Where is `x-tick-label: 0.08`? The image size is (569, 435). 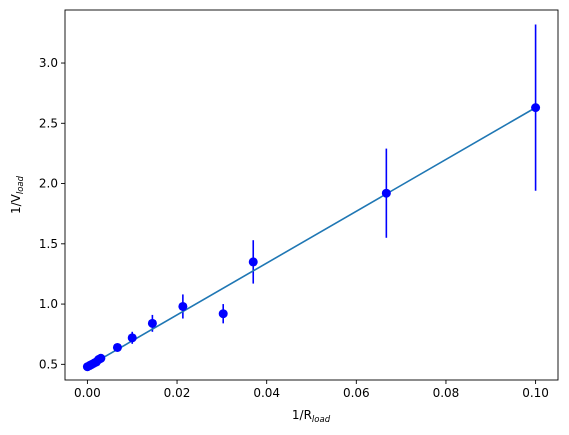 x-tick-label: 0.08 is located at coordinates (446, 393).